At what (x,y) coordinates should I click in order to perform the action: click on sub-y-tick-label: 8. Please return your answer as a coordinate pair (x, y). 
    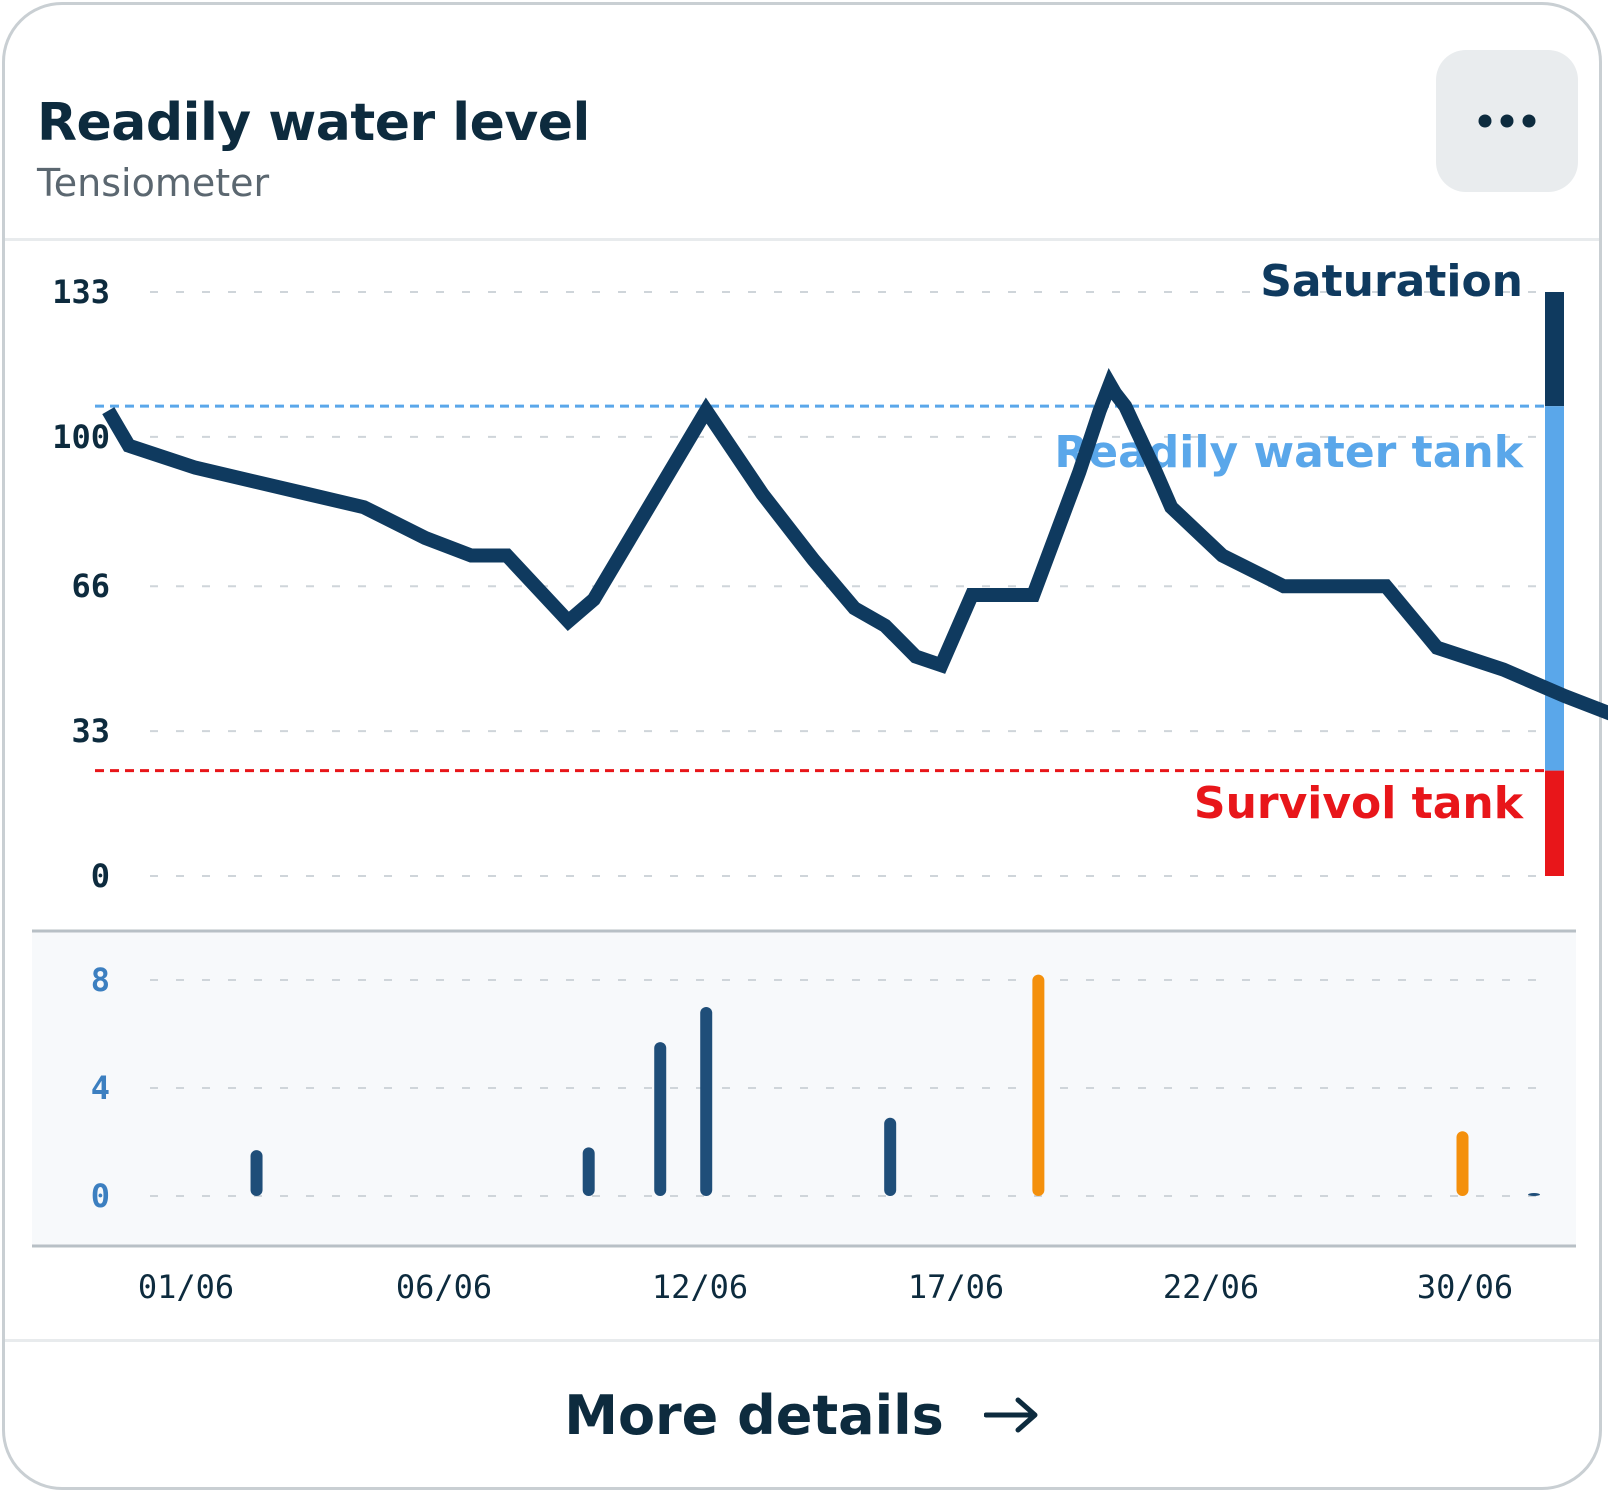
    Looking at the image, I should click on (100, 980).